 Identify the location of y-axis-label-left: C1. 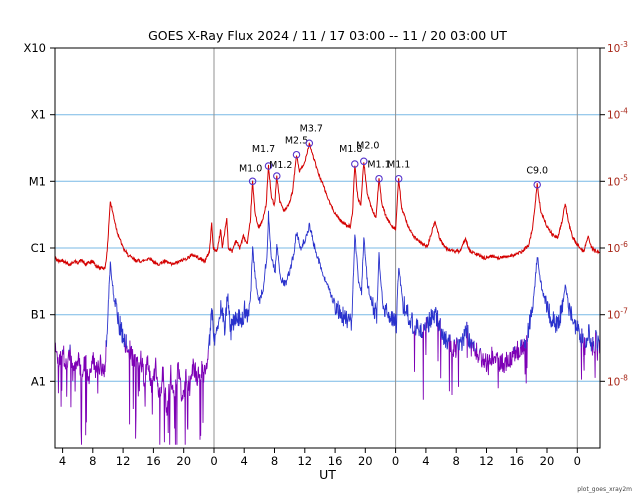
(38, 248).